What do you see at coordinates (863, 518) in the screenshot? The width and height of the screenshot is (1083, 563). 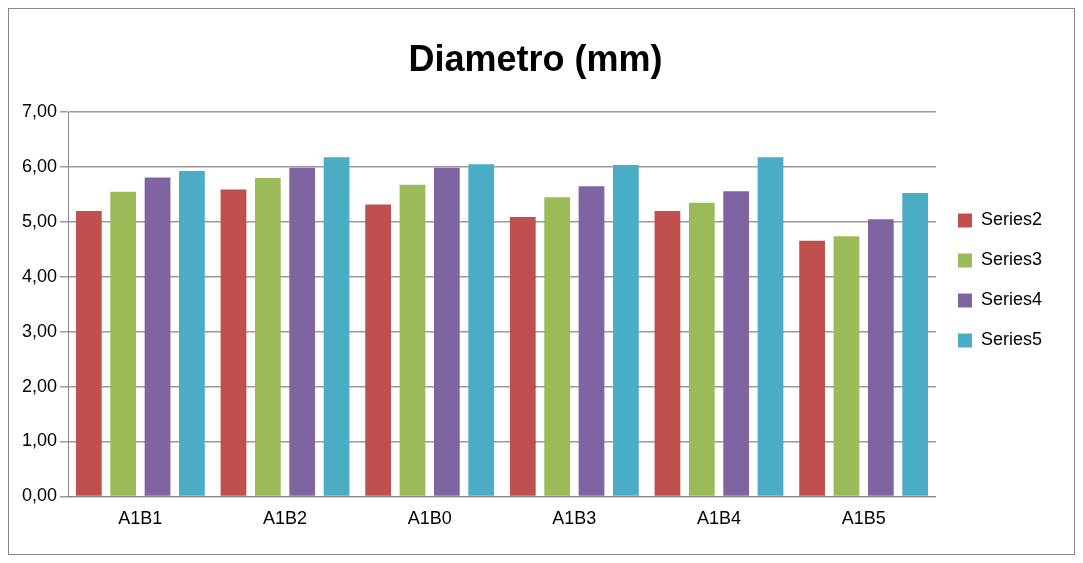 I see `x-tick-label: A1B5` at bounding box center [863, 518].